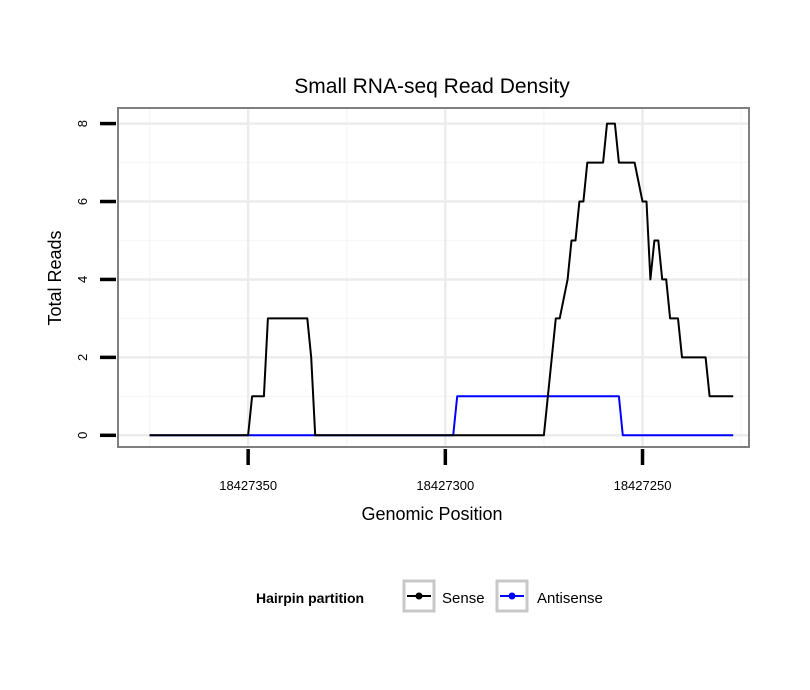 The width and height of the screenshot is (810, 690). What do you see at coordinates (55, 277) in the screenshot?
I see `y-axis-label: Total Reads` at bounding box center [55, 277].